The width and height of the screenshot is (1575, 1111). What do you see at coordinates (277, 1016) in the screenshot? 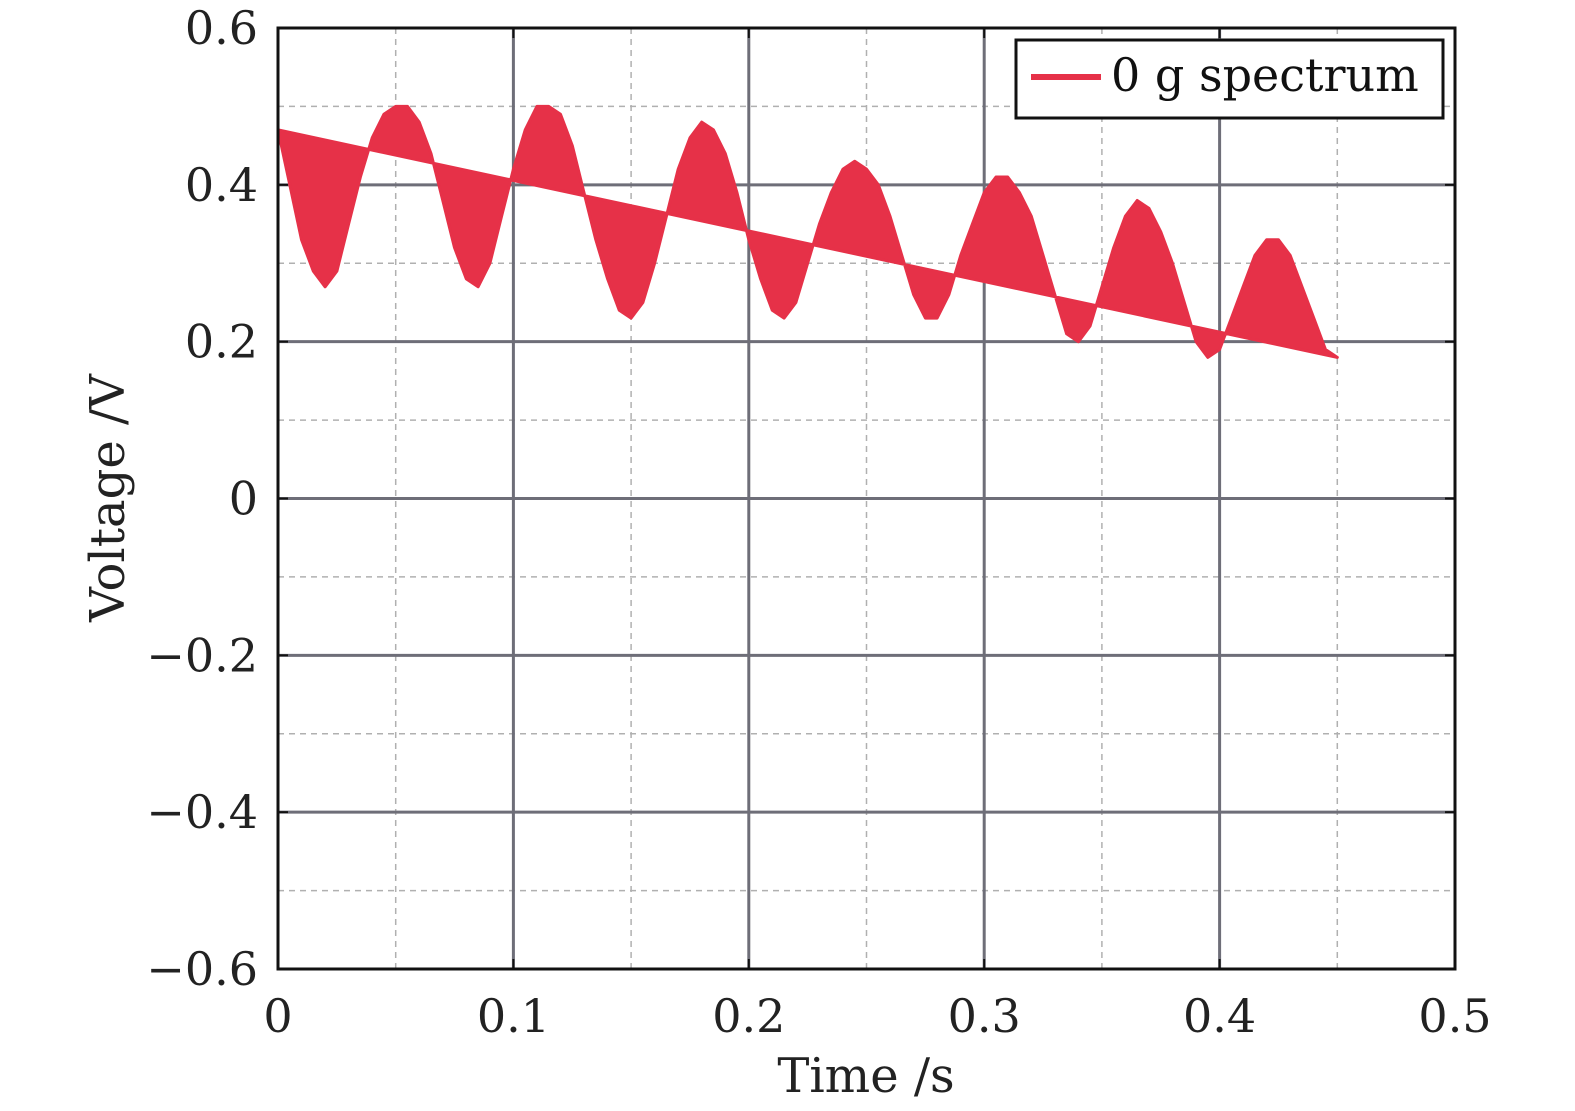
I see `x-tick-label: 0` at bounding box center [277, 1016].